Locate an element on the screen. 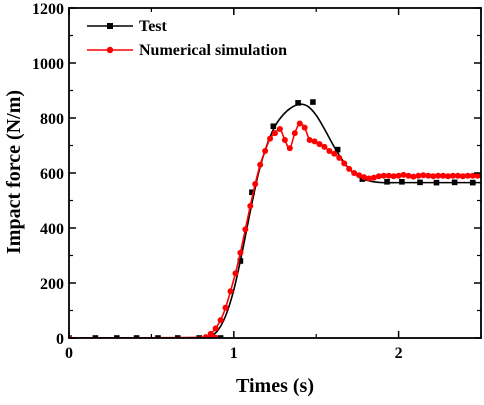 The image size is (484, 405). x-tick-label: 2 is located at coordinates (399, 353).